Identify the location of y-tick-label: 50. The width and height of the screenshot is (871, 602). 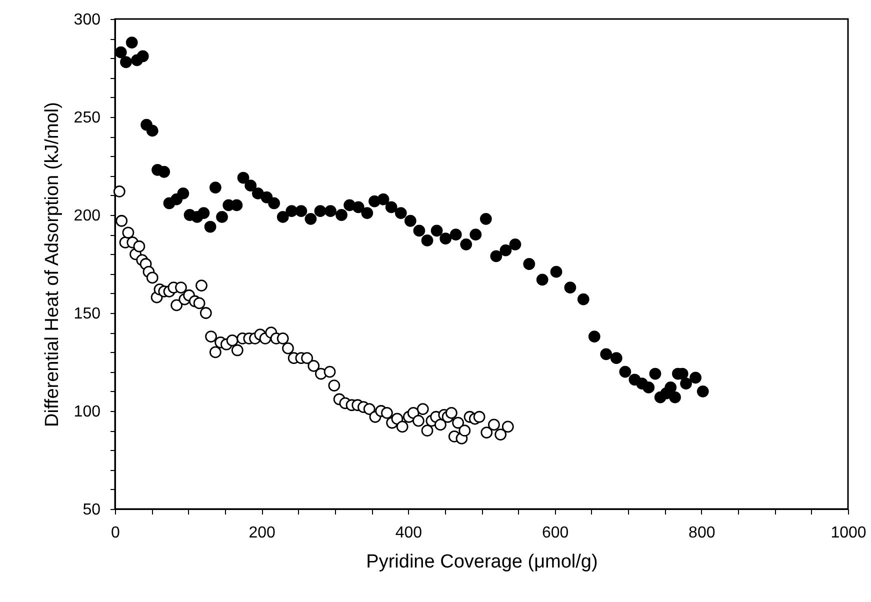
(91, 510).